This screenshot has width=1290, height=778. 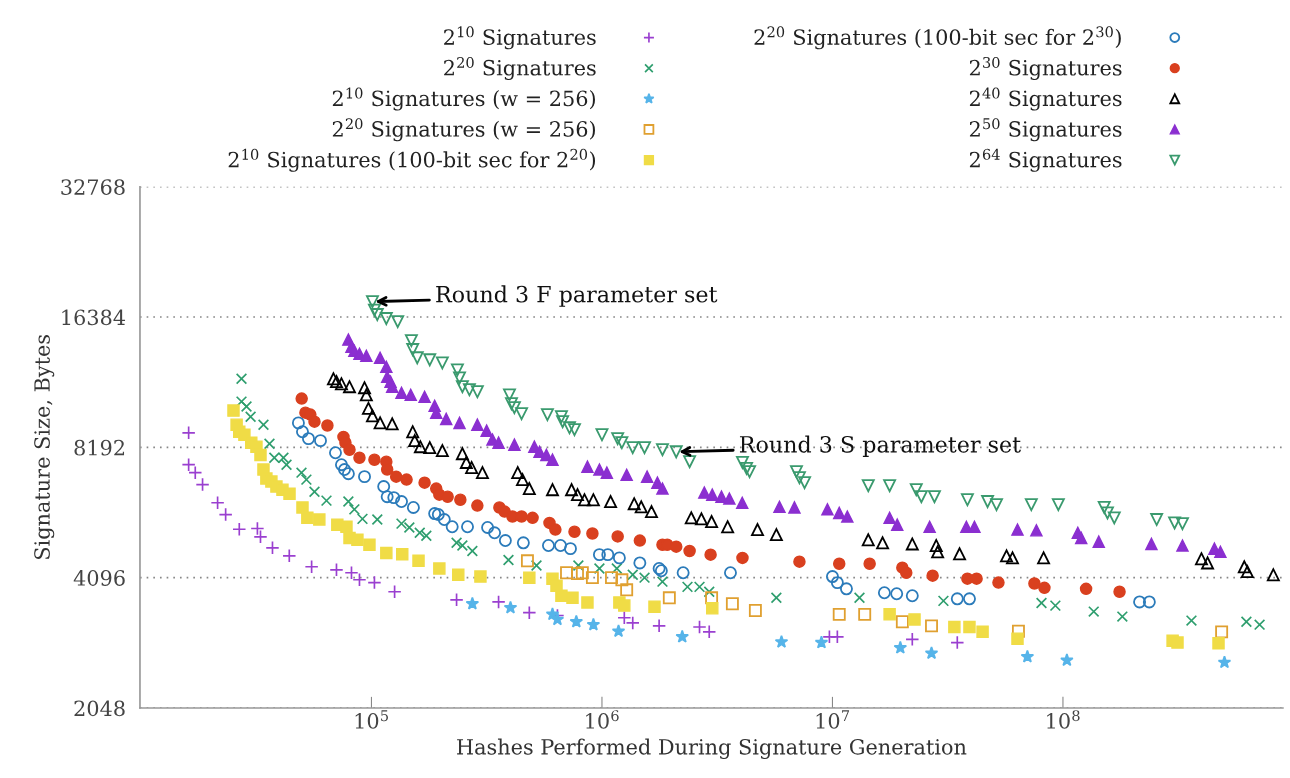 I want to click on x-tick-label: 10$^{5}$, so click(x=371, y=719).